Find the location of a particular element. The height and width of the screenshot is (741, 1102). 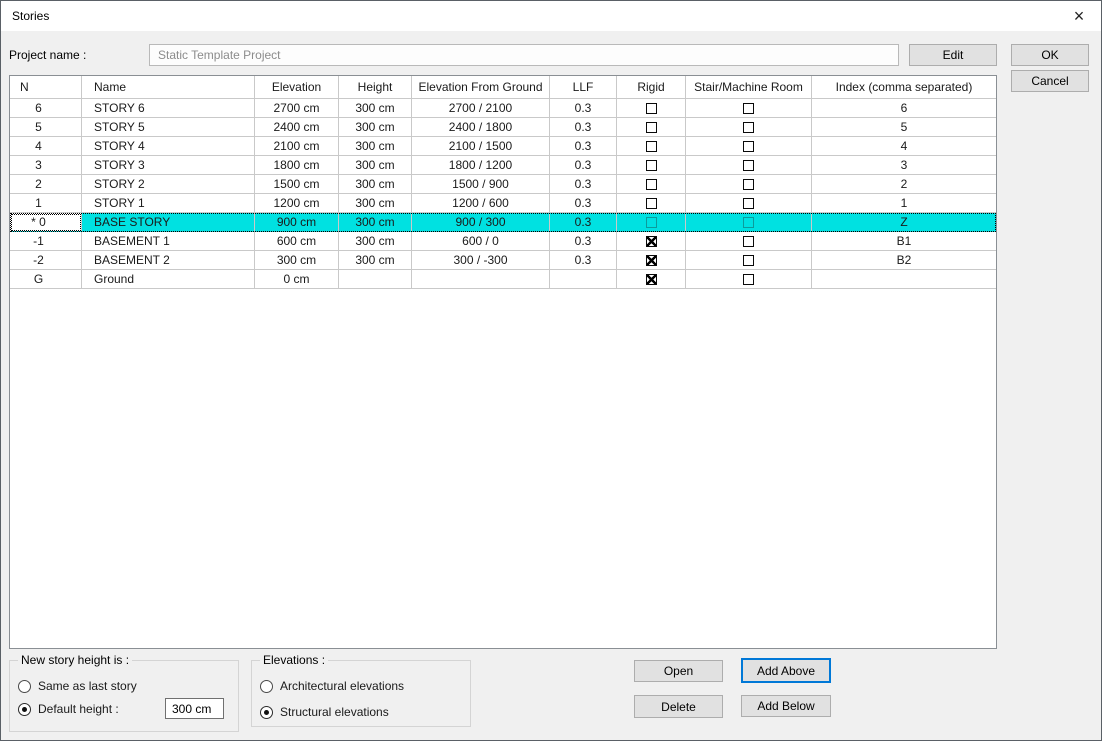

cancel-button: Cancel is located at coordinates (1050, 81).